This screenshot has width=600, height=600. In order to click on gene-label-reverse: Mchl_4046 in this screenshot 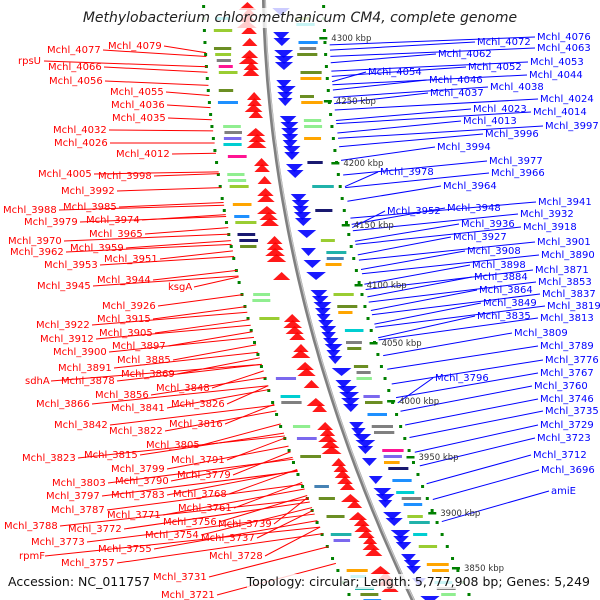, I will do `click(456, 80)`.